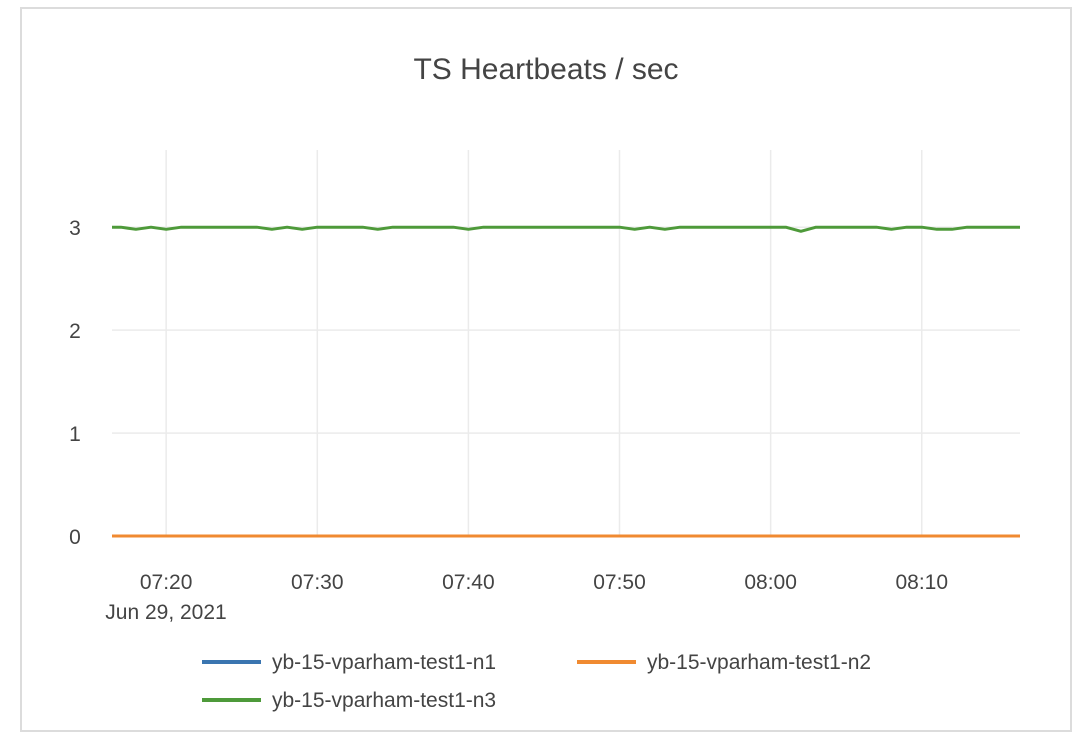  Describe the element at coordinates (75, 537) in the screenshot. I see `y-tick-label: 0` at that location.